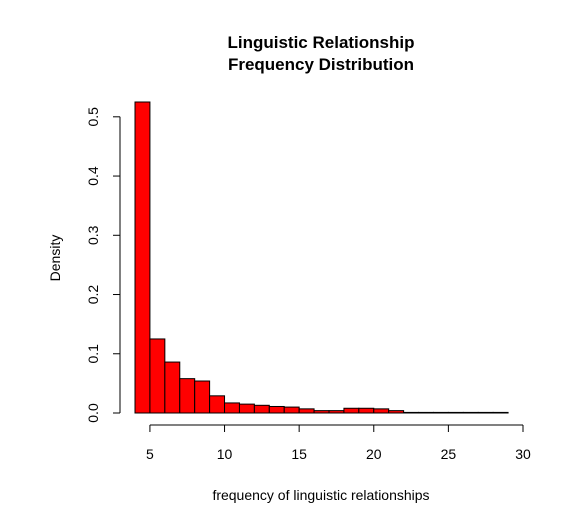 This screenshot has width=588, height=512. Describe the element at coordinates (374, 454) in the screenshot. I see `x-tick-label: 20` at that location.